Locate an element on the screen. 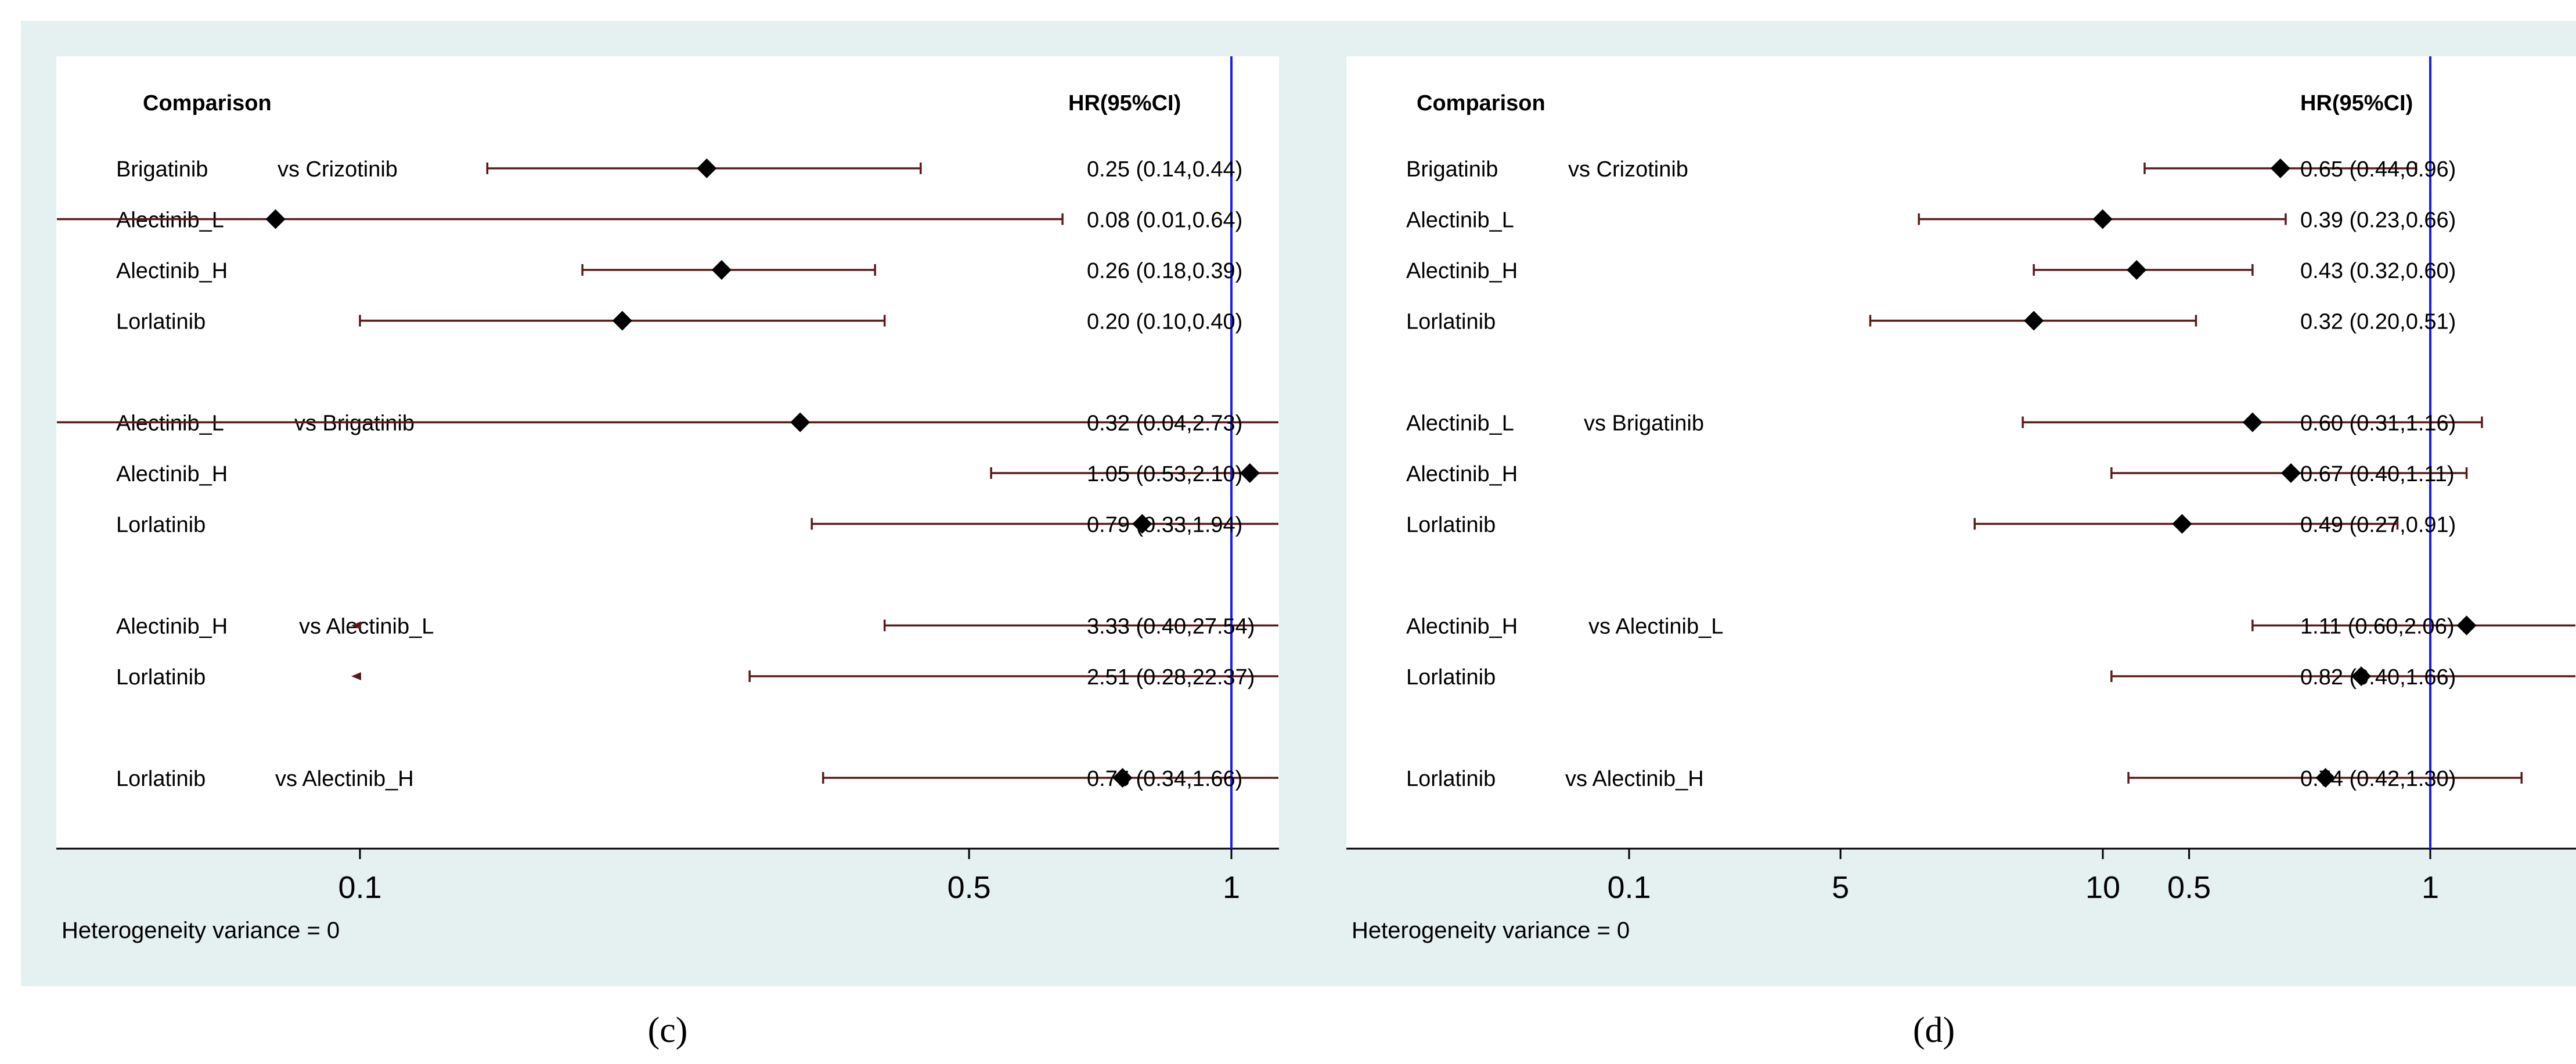 This screenshot has height=1064, width=2576. hr-ci-value: 2.51 (0.28,22.37) is located at coordinates (1171, 677).